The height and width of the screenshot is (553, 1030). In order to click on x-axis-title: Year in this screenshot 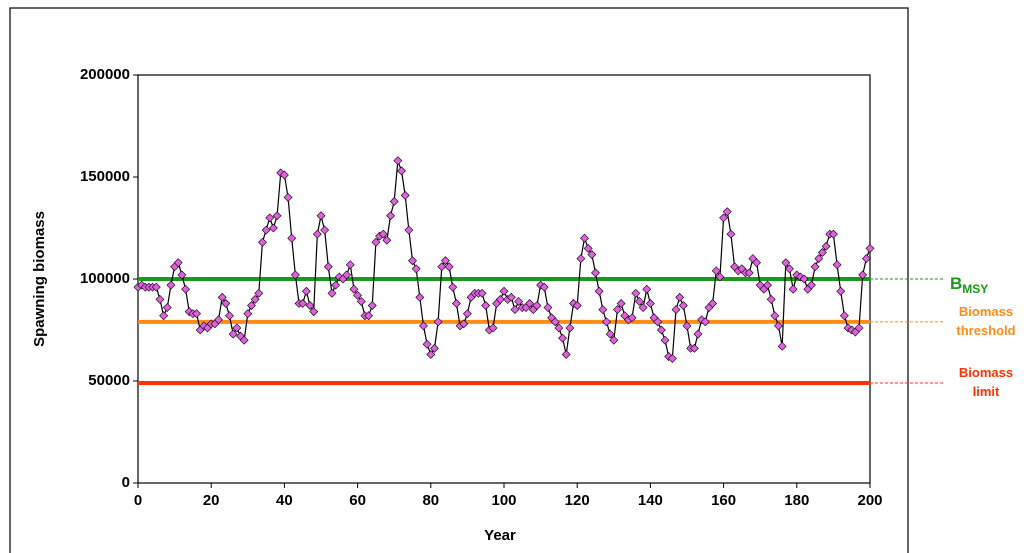, I will do `click(500, 535)`.